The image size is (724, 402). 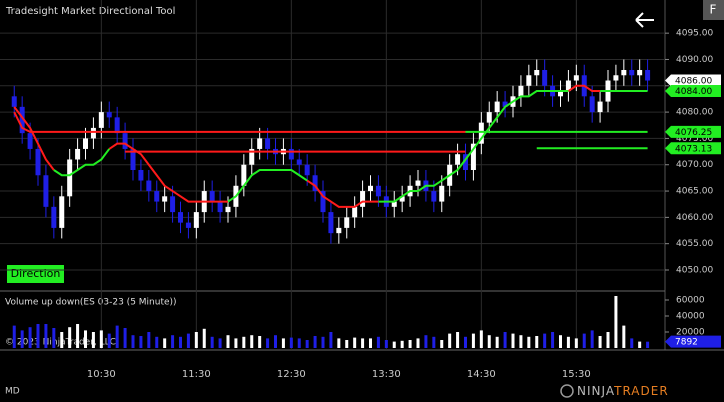 I want to click on y-tick-label: 20000, so click(x=690, y=333).